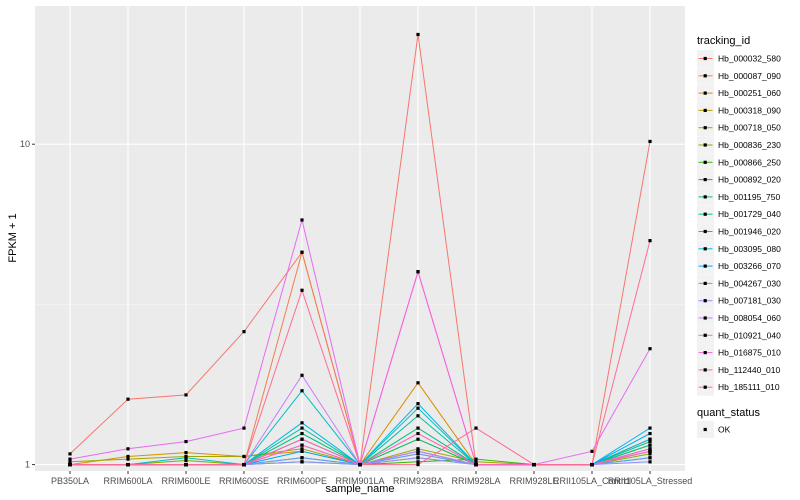 The image size is (800, 500). I want to click on legend-label: Hb_007181_030, so click(749, 301).